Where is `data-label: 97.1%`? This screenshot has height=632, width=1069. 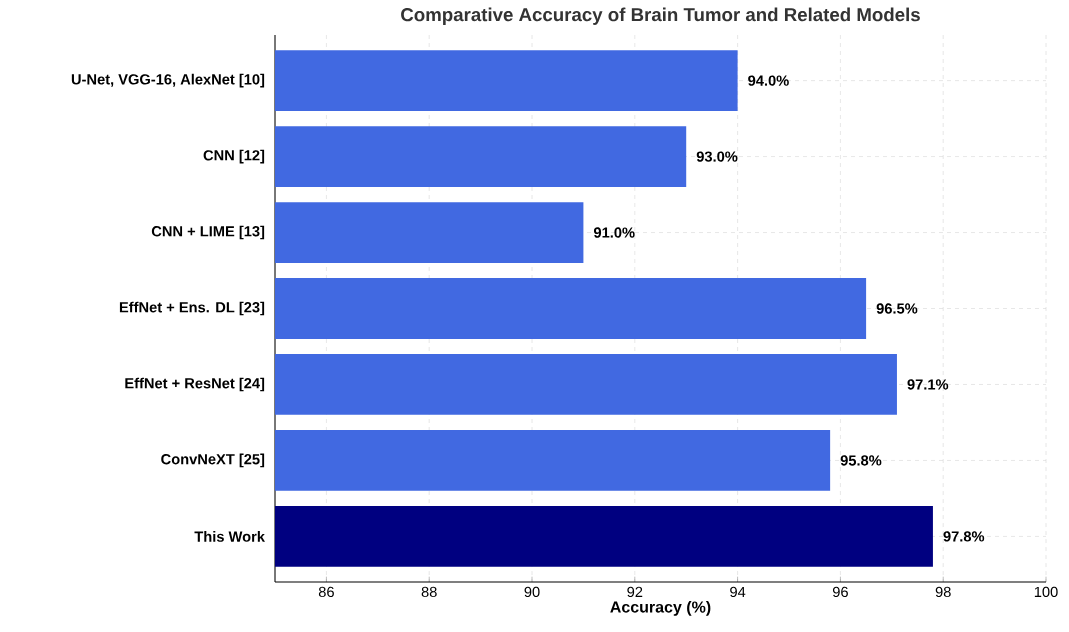 data-label: 97.1% is located at coordinates (928, 384).